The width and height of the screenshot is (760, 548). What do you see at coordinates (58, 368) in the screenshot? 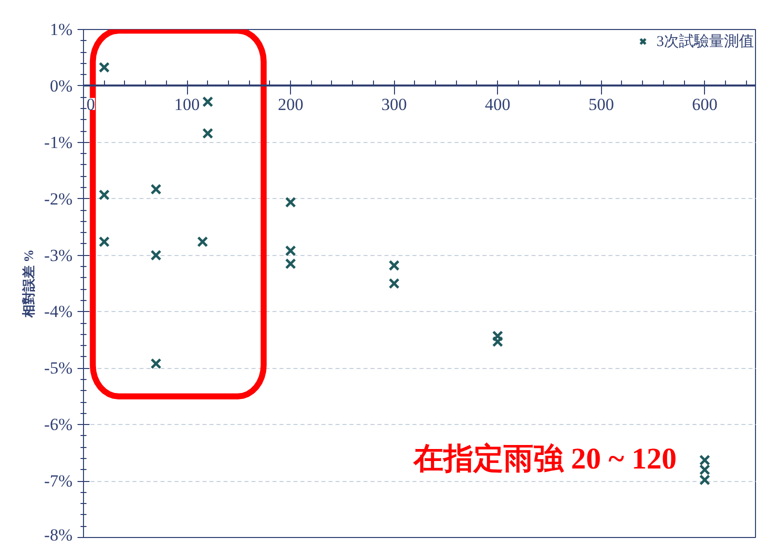
I see `y-tick-label: -5%` at bounding box center [58, 368].